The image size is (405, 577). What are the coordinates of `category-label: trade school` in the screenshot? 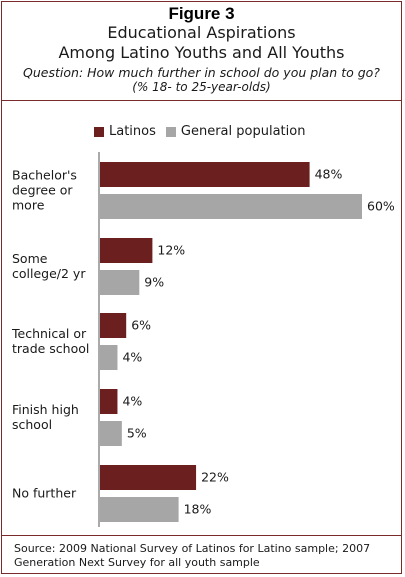 It's located at (50, 348).